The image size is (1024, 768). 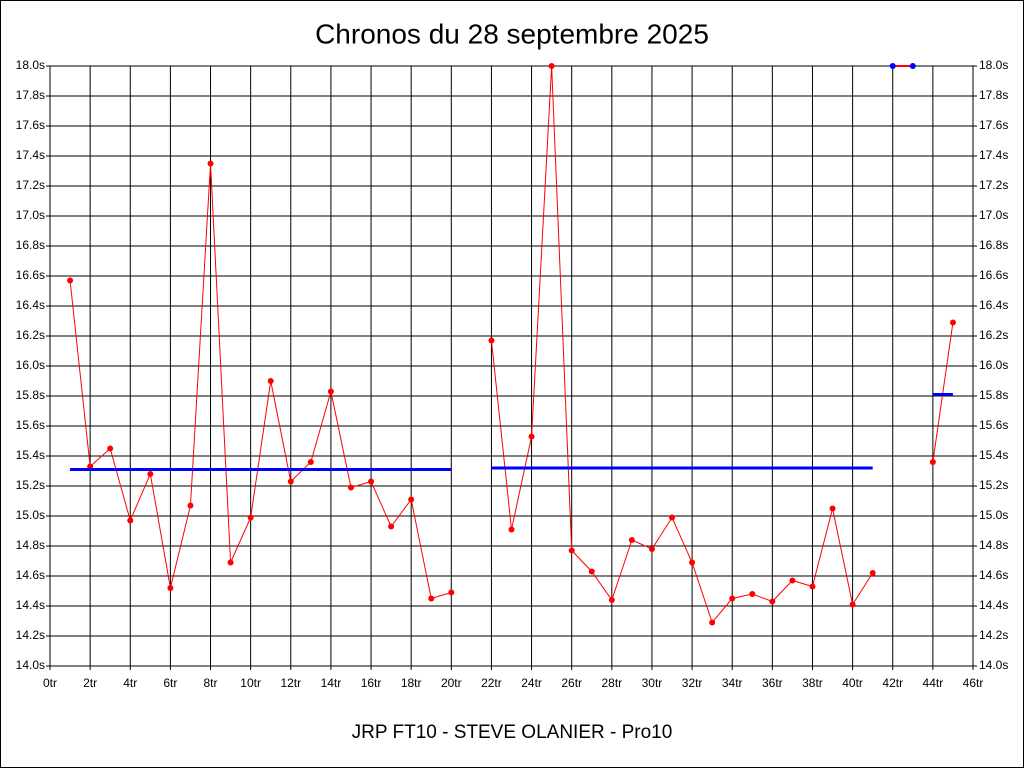 What do you see at coordinates (30, 335) in the screenshot?
I see `y-tick-label: 16.2s` at bounding box center [30, 335].